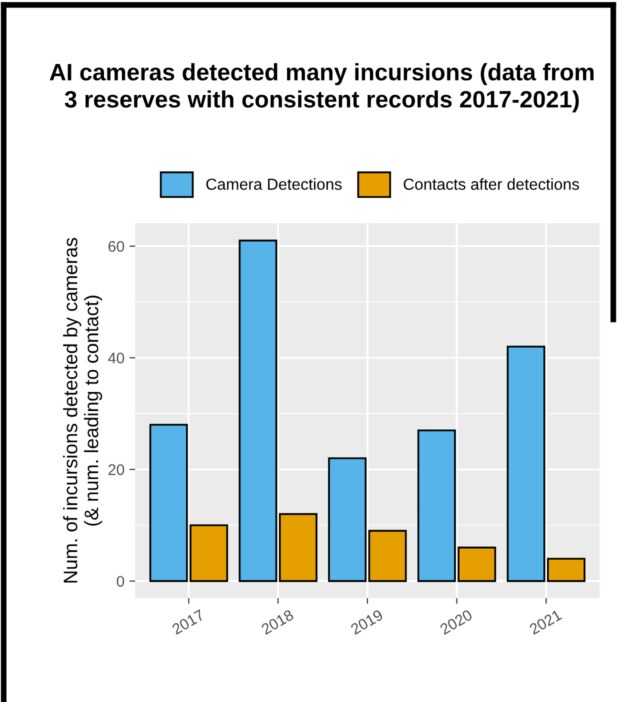 This screenshot has height=702, width=617. What do you see at coordinates (492, 184) in the screenshot?
I see `legend-label: Contacts after detections` at bounding box center [492, 184].